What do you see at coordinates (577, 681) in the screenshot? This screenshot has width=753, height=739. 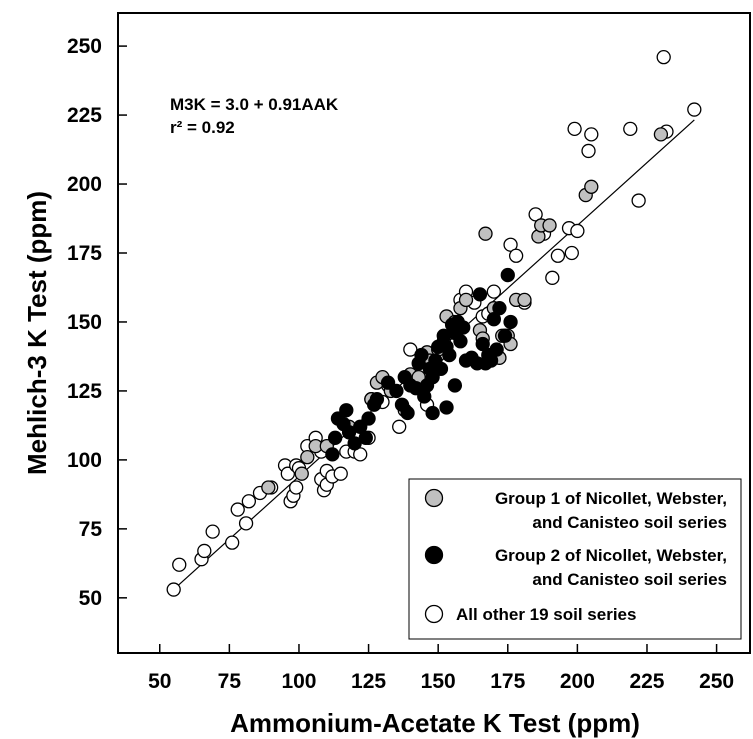 I see `x-tick-label: 200` at bounding box center [577, 681].